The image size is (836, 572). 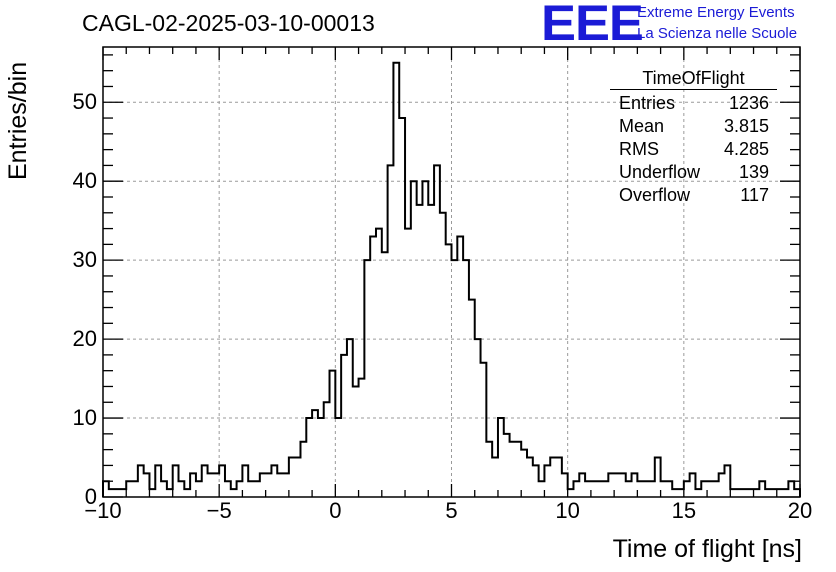 I want to click on stats-label: Underflow, so click(x=660, y=172).